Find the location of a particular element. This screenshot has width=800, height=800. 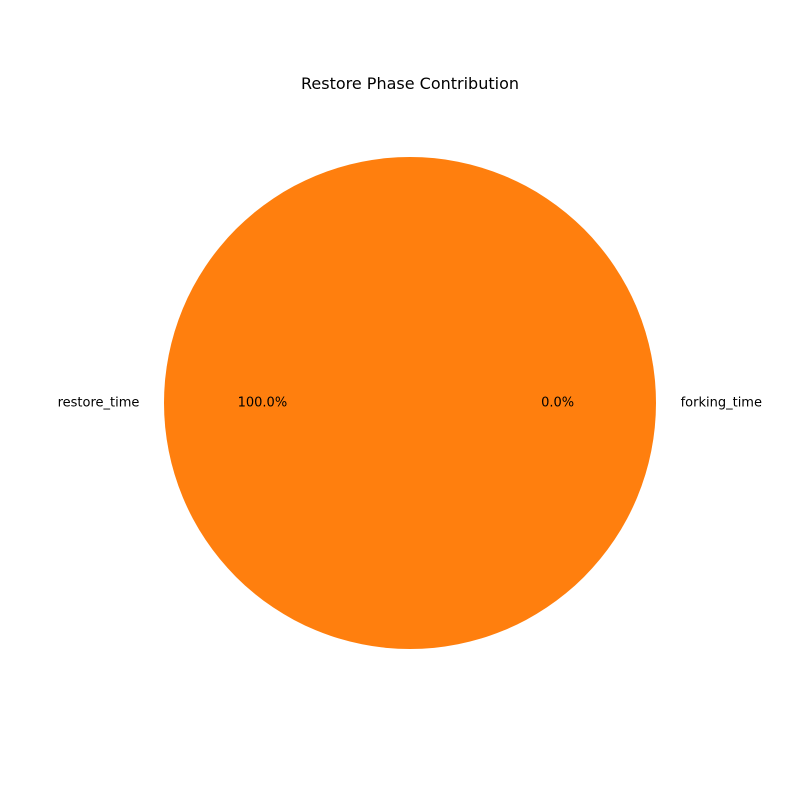

chart-title: Restore Phase Contribution is located at coordinates (410, 83).